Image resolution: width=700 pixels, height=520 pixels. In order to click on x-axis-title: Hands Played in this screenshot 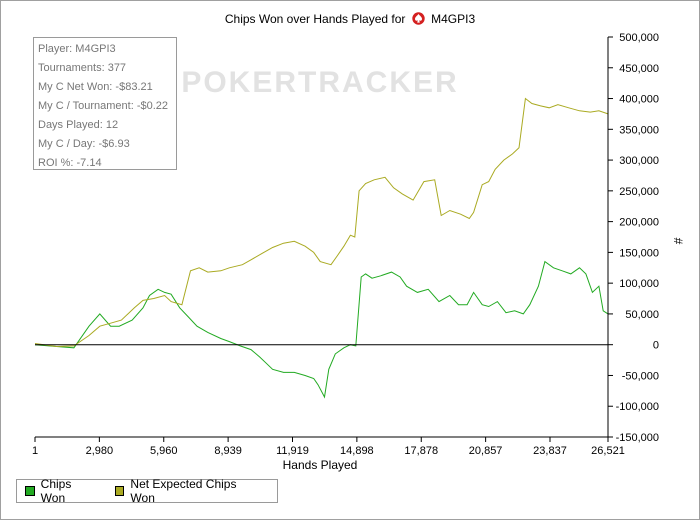, I will do `click(320, 465)`.